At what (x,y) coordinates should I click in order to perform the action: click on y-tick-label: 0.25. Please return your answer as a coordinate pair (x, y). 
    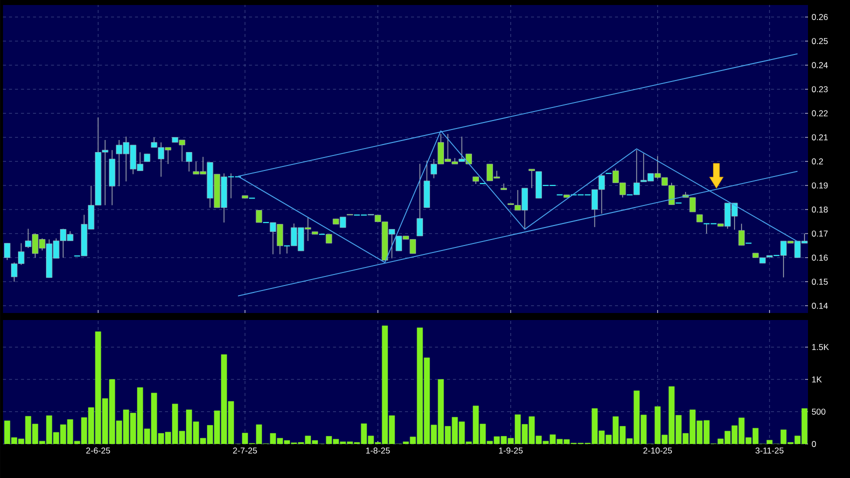
    Looking at the image, I should click on (820, 41).